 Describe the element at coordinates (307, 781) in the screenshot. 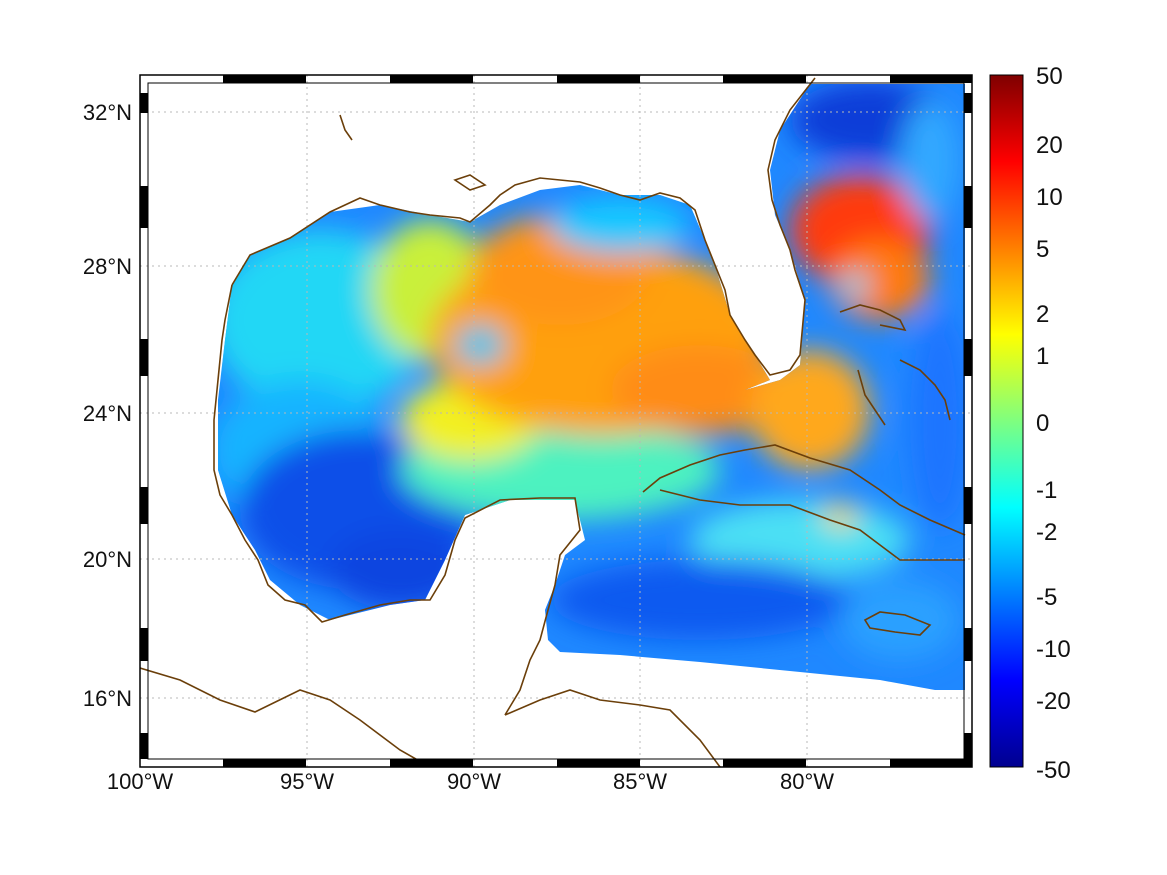

I see `lon-label: 95°W` at that location.